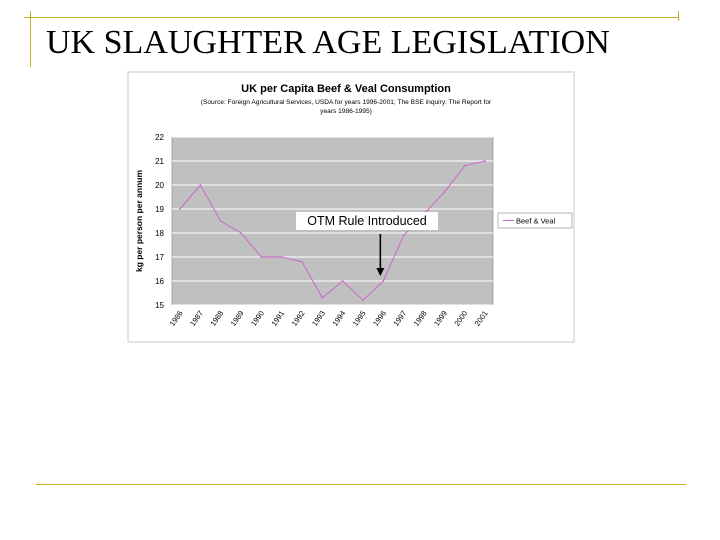  What do you see at coordinates (346, 89) in the screenshot?
I see `chart-title: UK per Capita Beef & Veal Consumption` at bounding box center [346, 89].